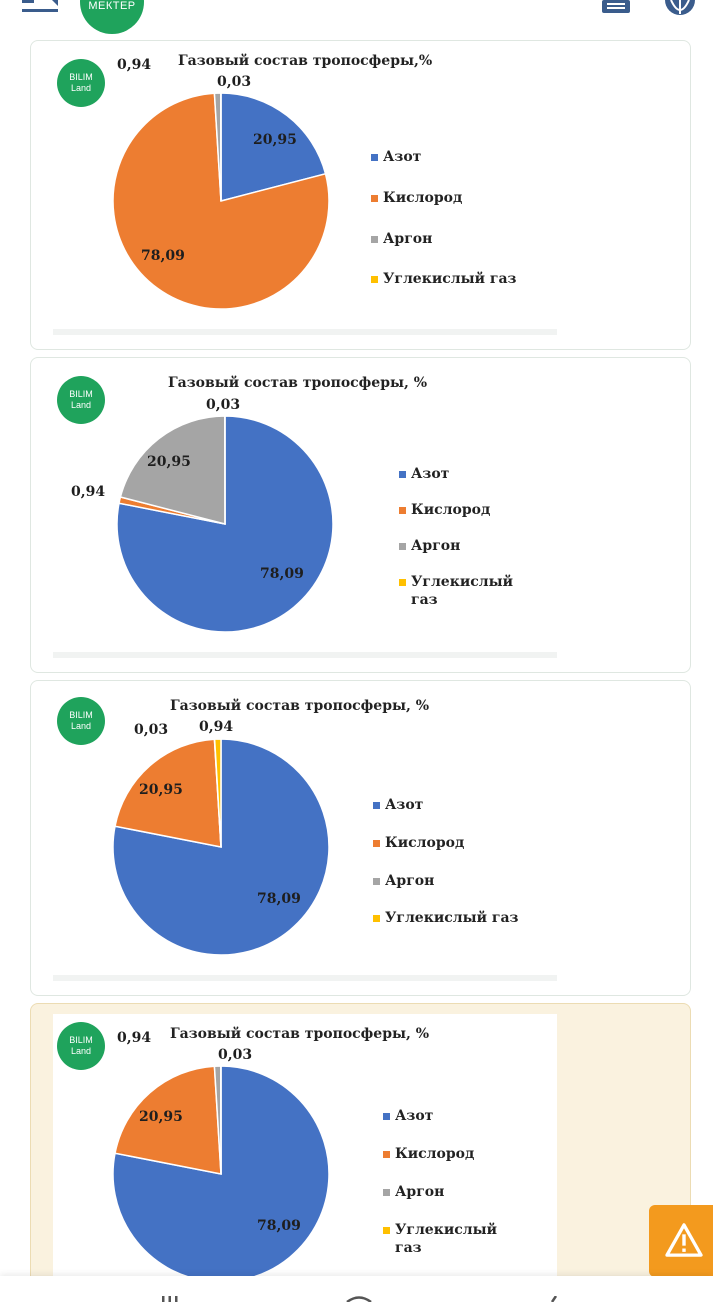  I want to click on pie-slice-nitrogen, so click(273, 147).